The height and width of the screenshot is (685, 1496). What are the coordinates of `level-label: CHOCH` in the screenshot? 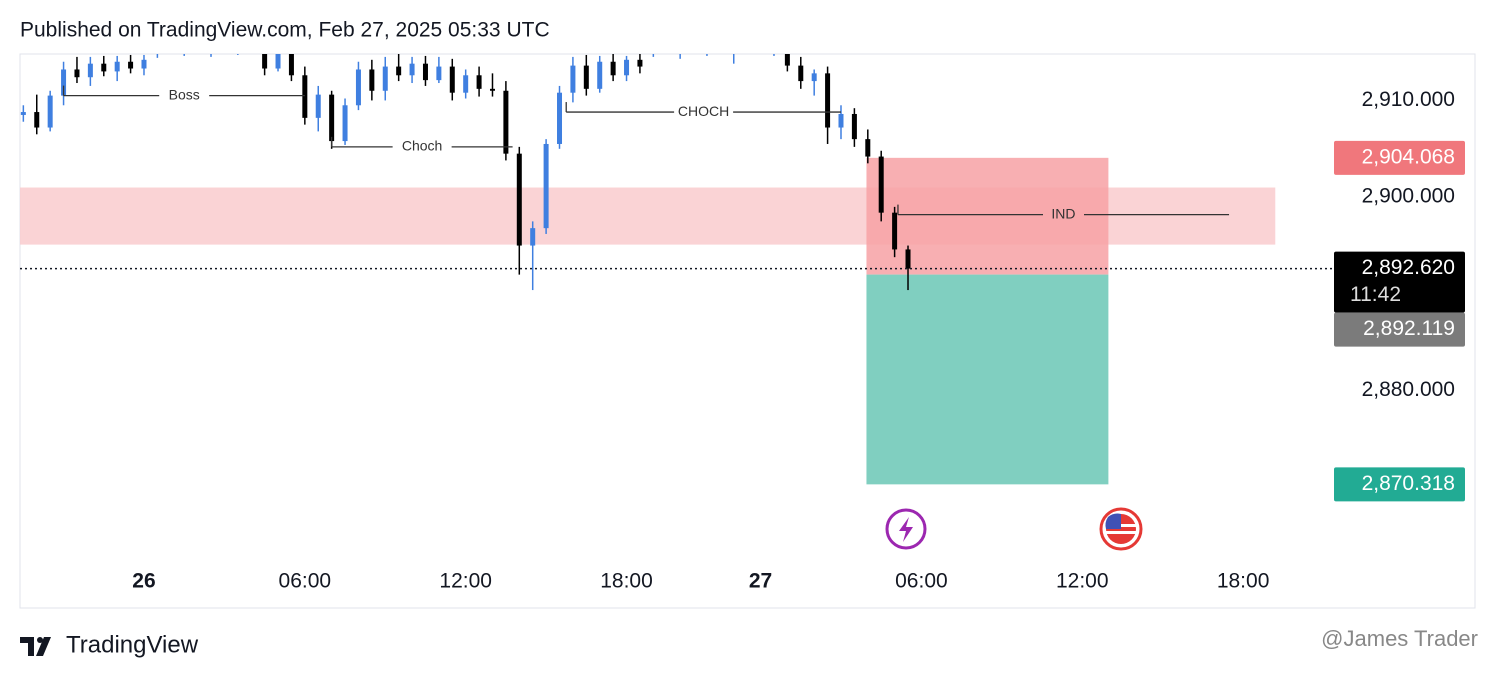 It's located at (703, 111).